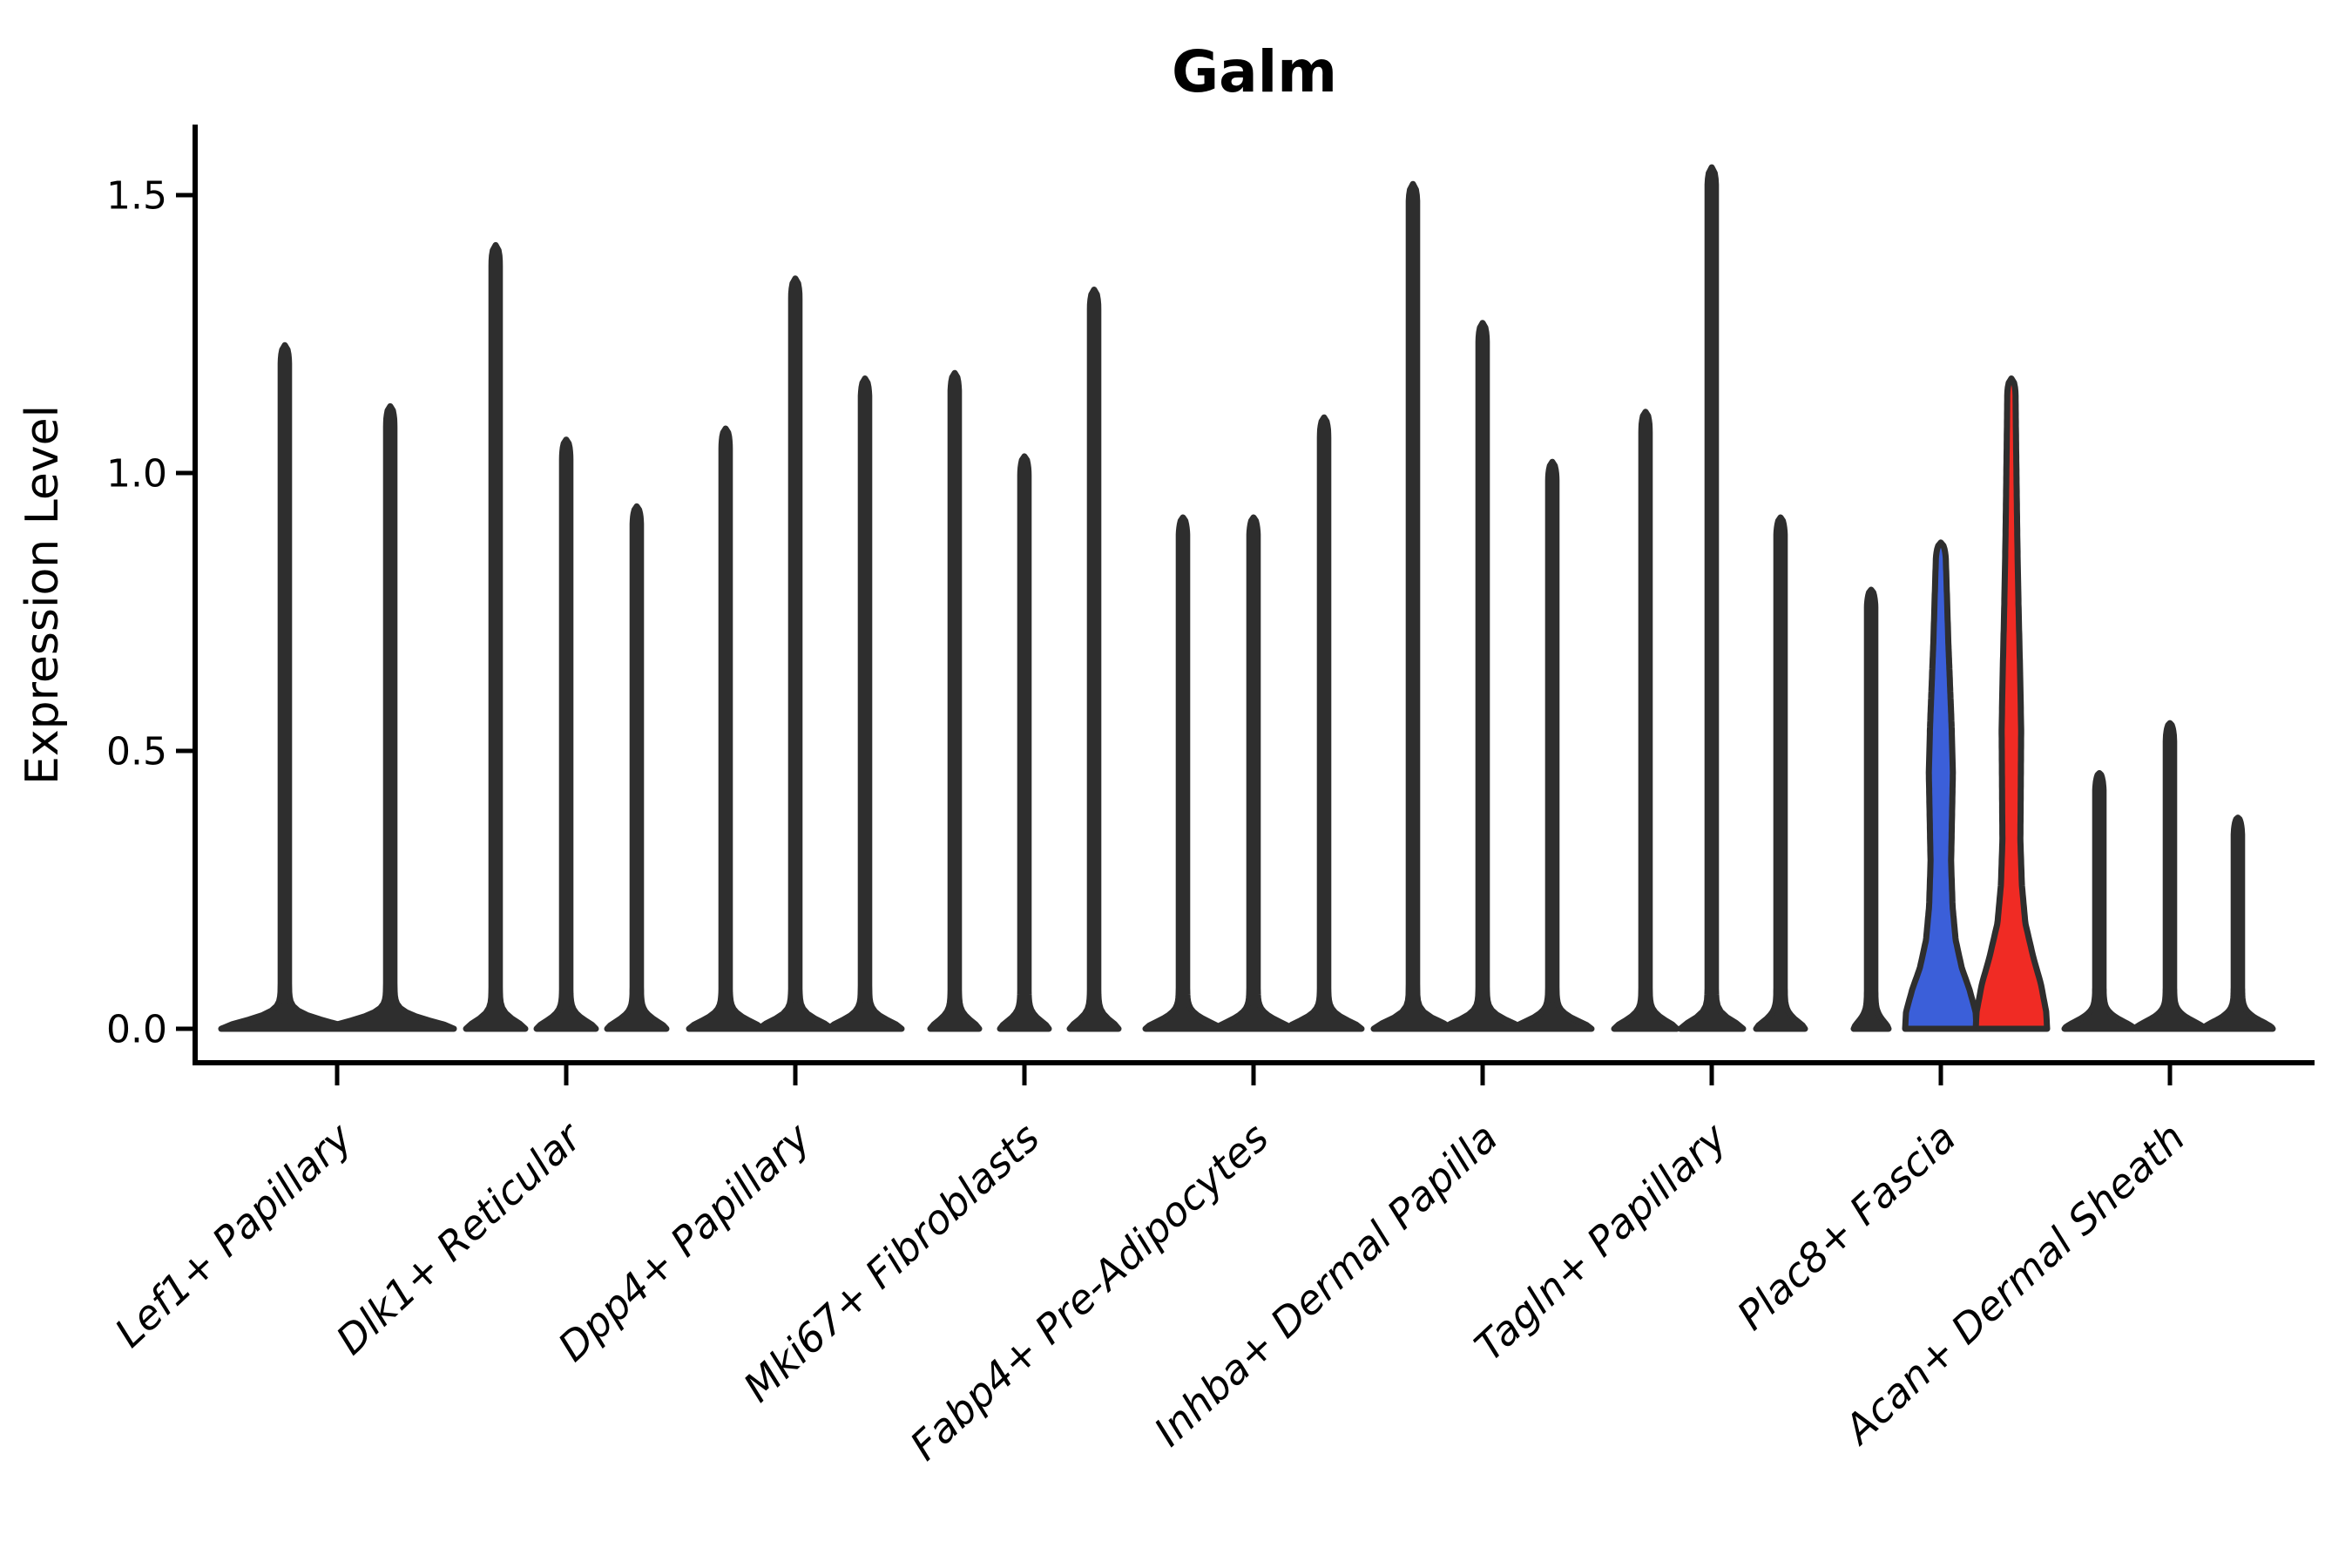  Describe the element at coordinates (136, 195) in the screenshot. I see `y-tick-label: 1.5` at that location.